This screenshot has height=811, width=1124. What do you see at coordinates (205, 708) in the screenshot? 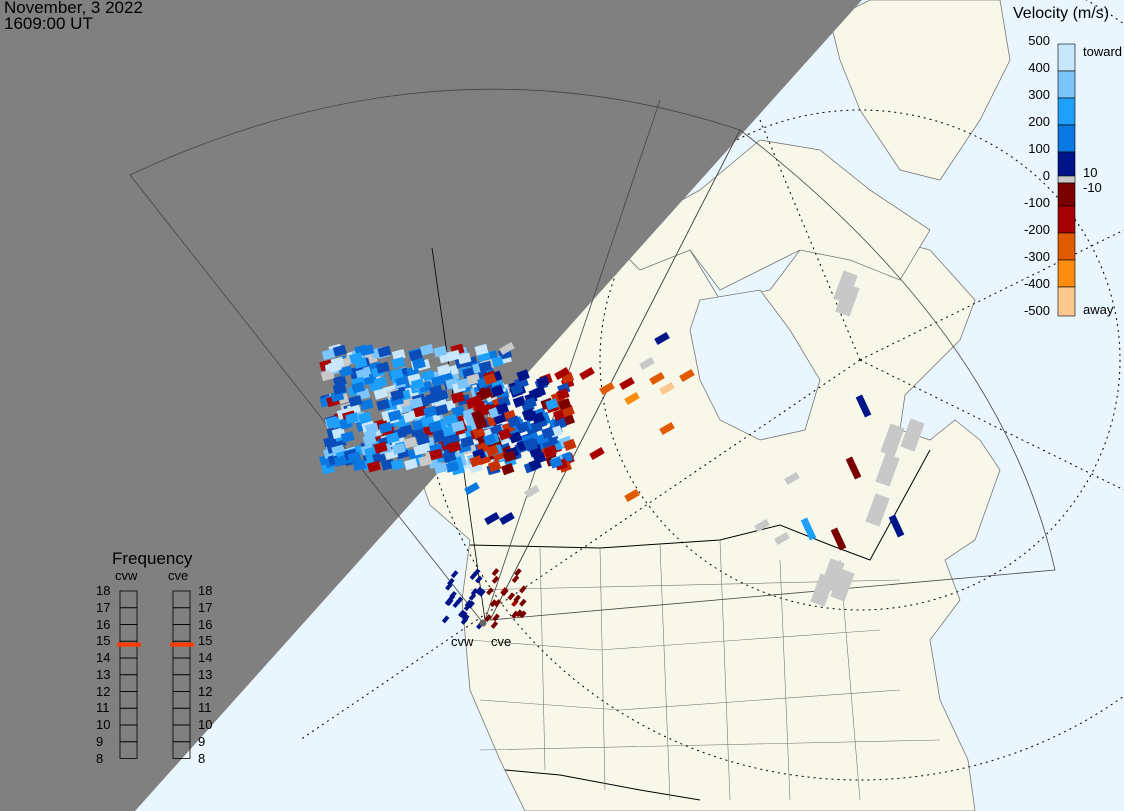
I see `frequency-tick-left: 11` at bounding box center [205, 708].